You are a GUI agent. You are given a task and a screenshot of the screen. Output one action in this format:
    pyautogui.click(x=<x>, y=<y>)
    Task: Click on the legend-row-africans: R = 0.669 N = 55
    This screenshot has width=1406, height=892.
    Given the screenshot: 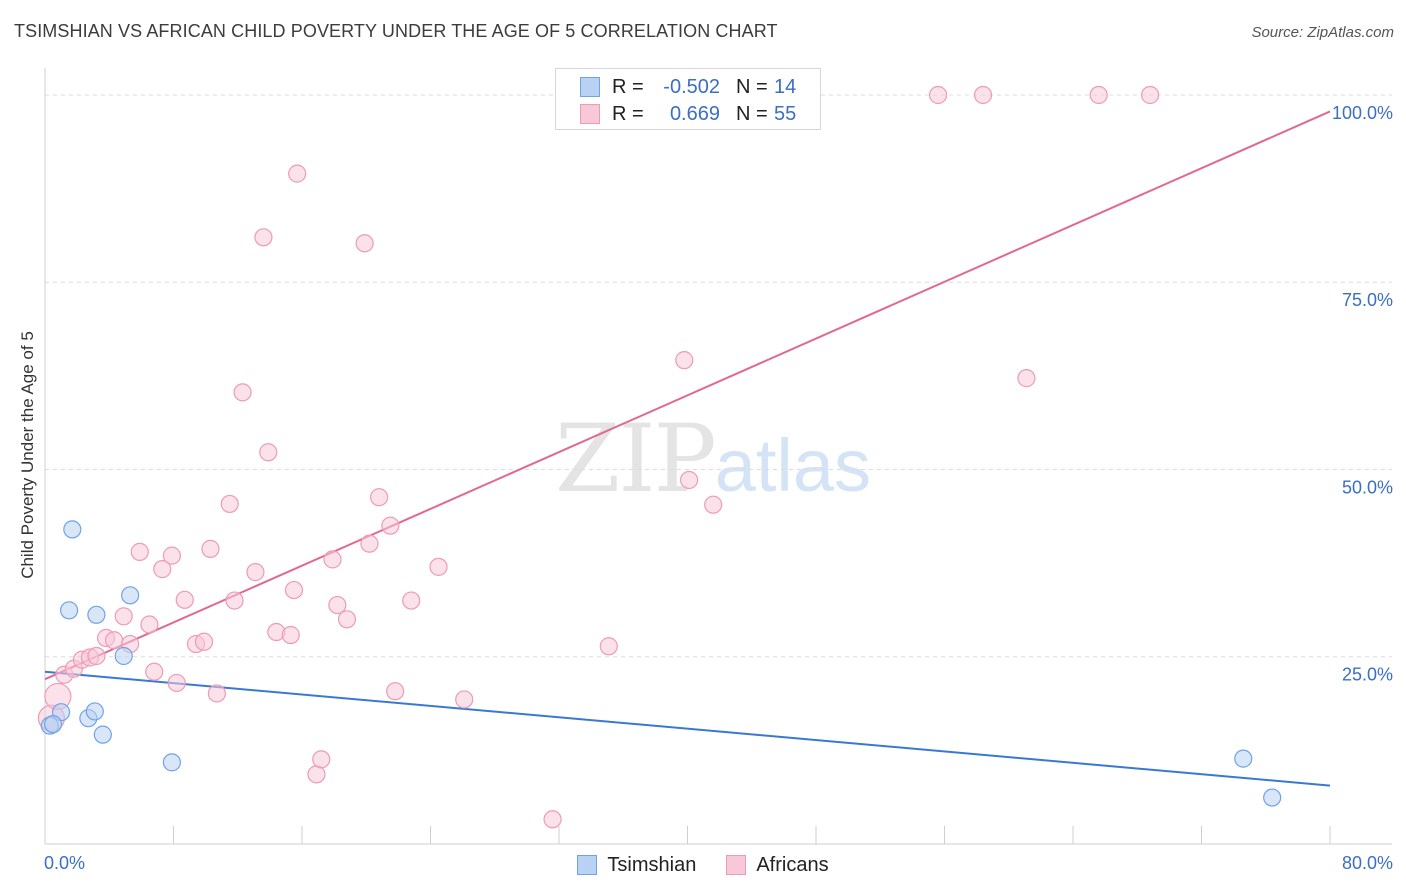 What is the action you would take?
    pyautogui.click(x=688, y=114)
    